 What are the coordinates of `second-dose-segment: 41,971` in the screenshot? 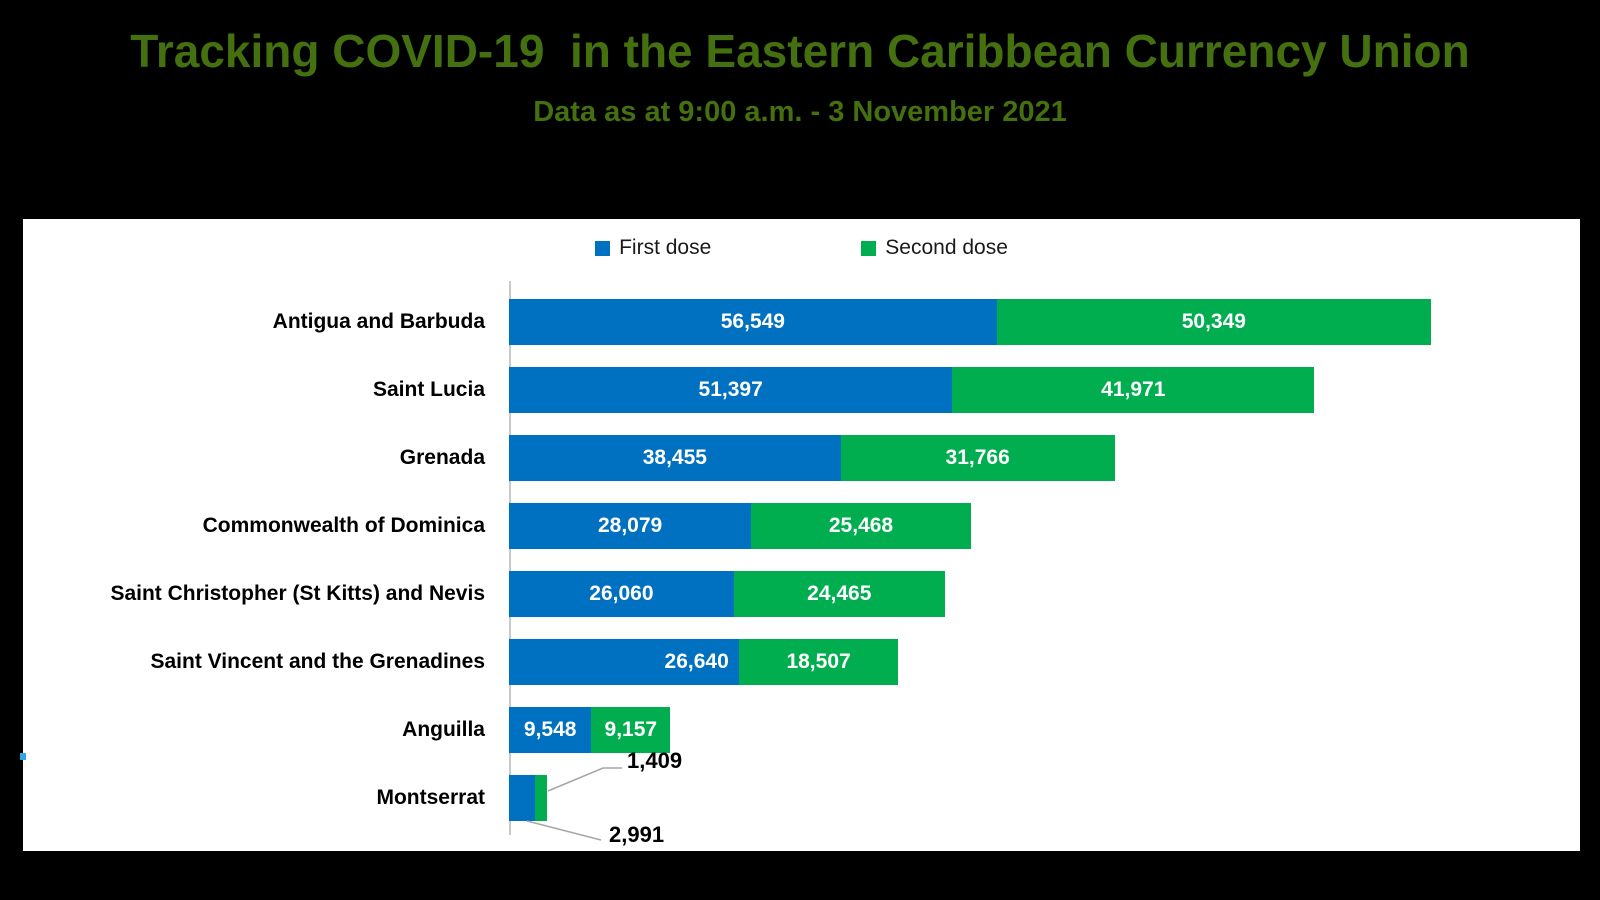 It's located at (1133, 390).